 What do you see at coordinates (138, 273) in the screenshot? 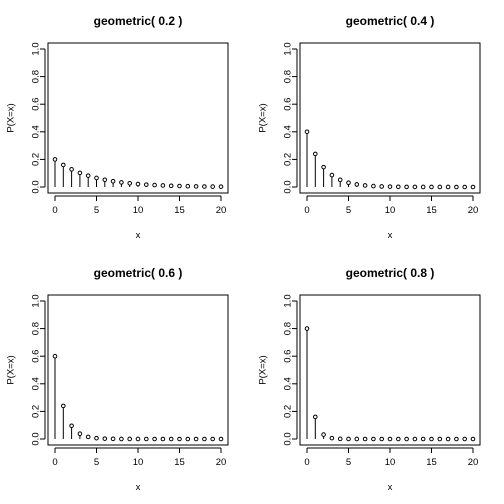
I see `panel-title: geometric( 0.6 )` at bounding box center [138, 273].